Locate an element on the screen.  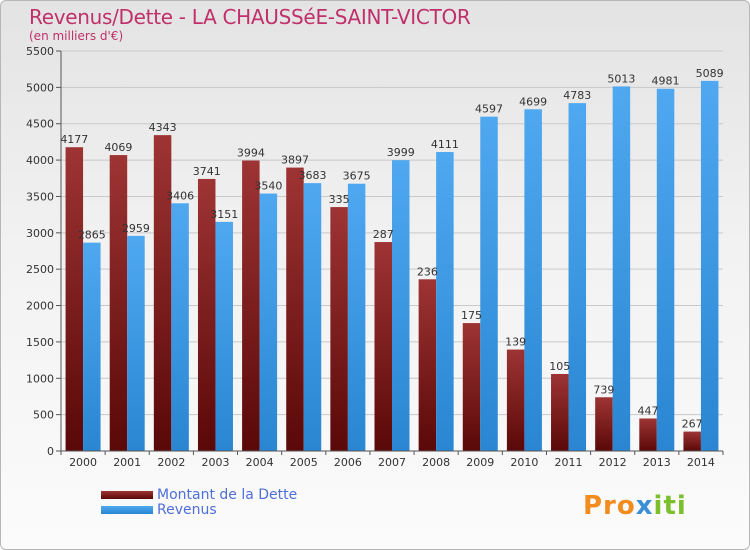
y-tick-label: 2000 is located at coordinates (40, 306).